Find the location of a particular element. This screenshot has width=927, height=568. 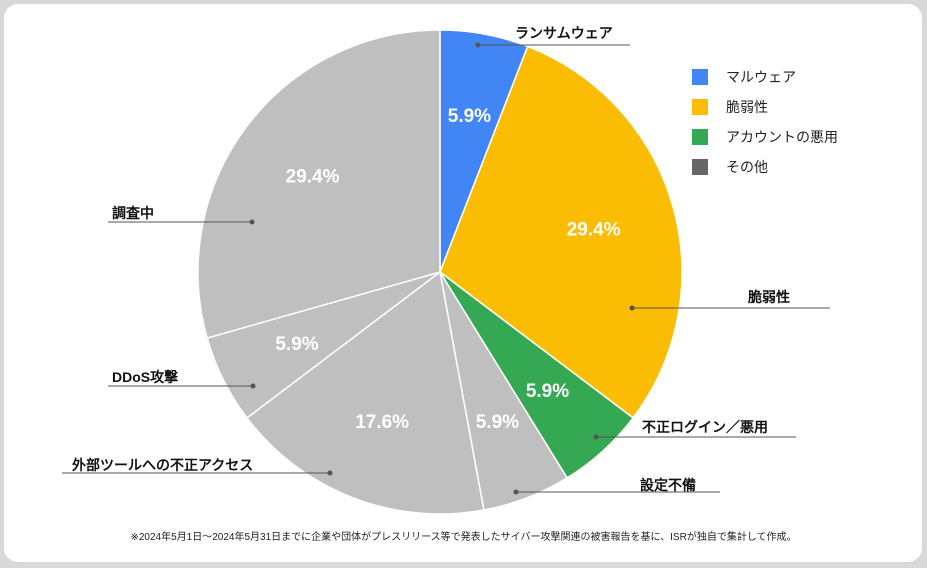

legend-item-account-abuse: アカウントの悪用 is located at coordinates (765, 137).